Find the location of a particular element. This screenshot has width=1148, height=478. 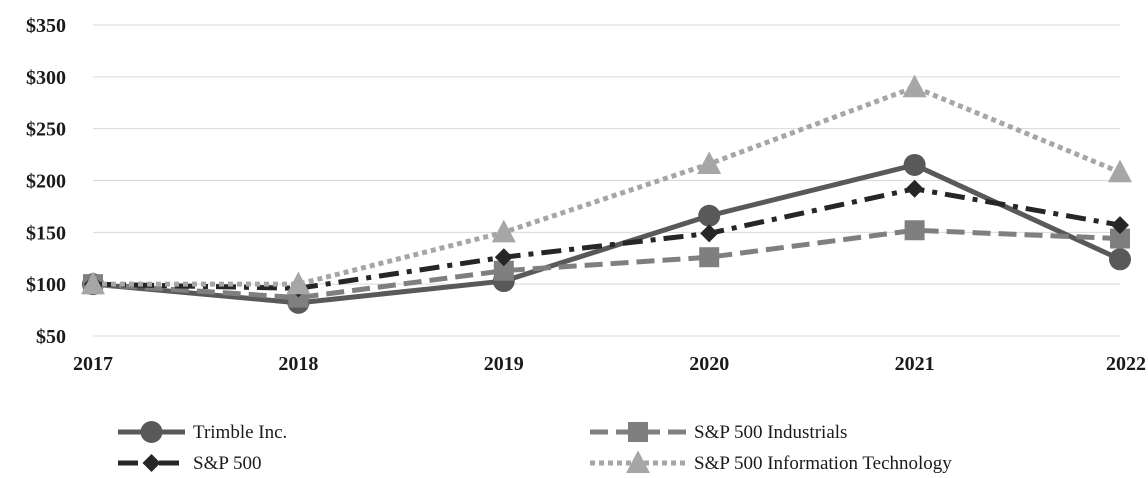

x-tick-label: 2019 is located at coordinates (504, 364).